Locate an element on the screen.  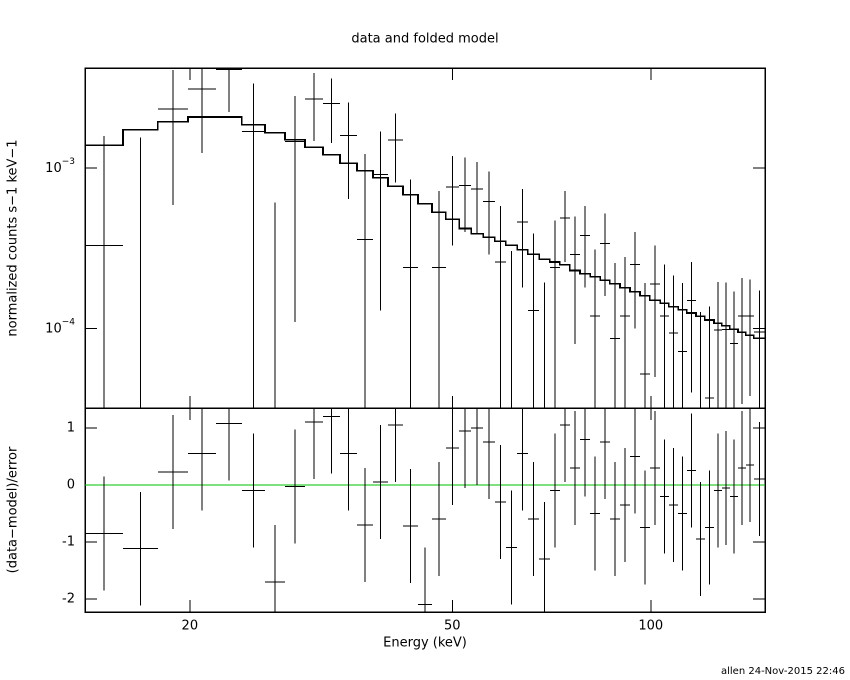
y-axis-label: (data−model)/error is located at coordinates (13, 509).